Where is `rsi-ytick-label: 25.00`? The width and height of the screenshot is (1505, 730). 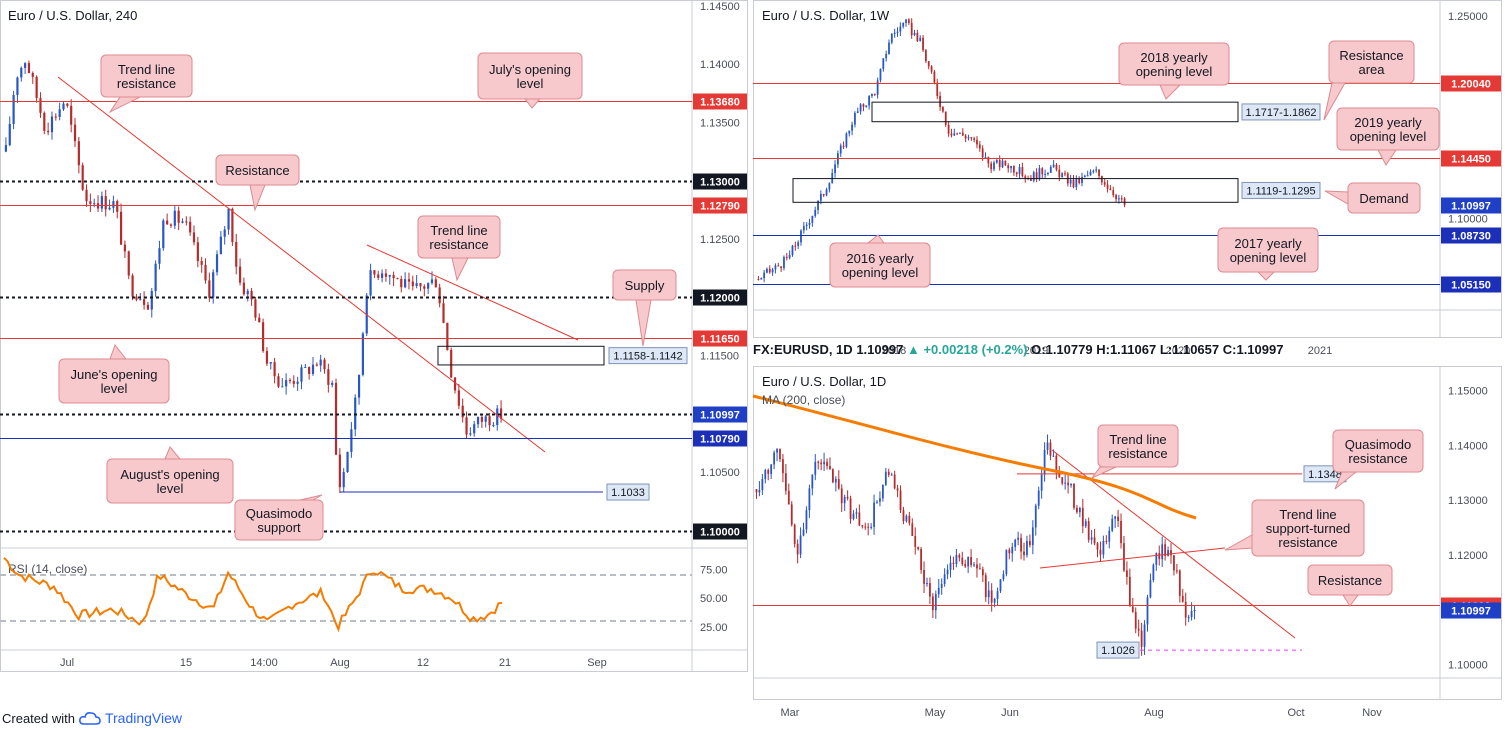 rsi-ytick-label: 25.00 is located at coordinates (714, 628).